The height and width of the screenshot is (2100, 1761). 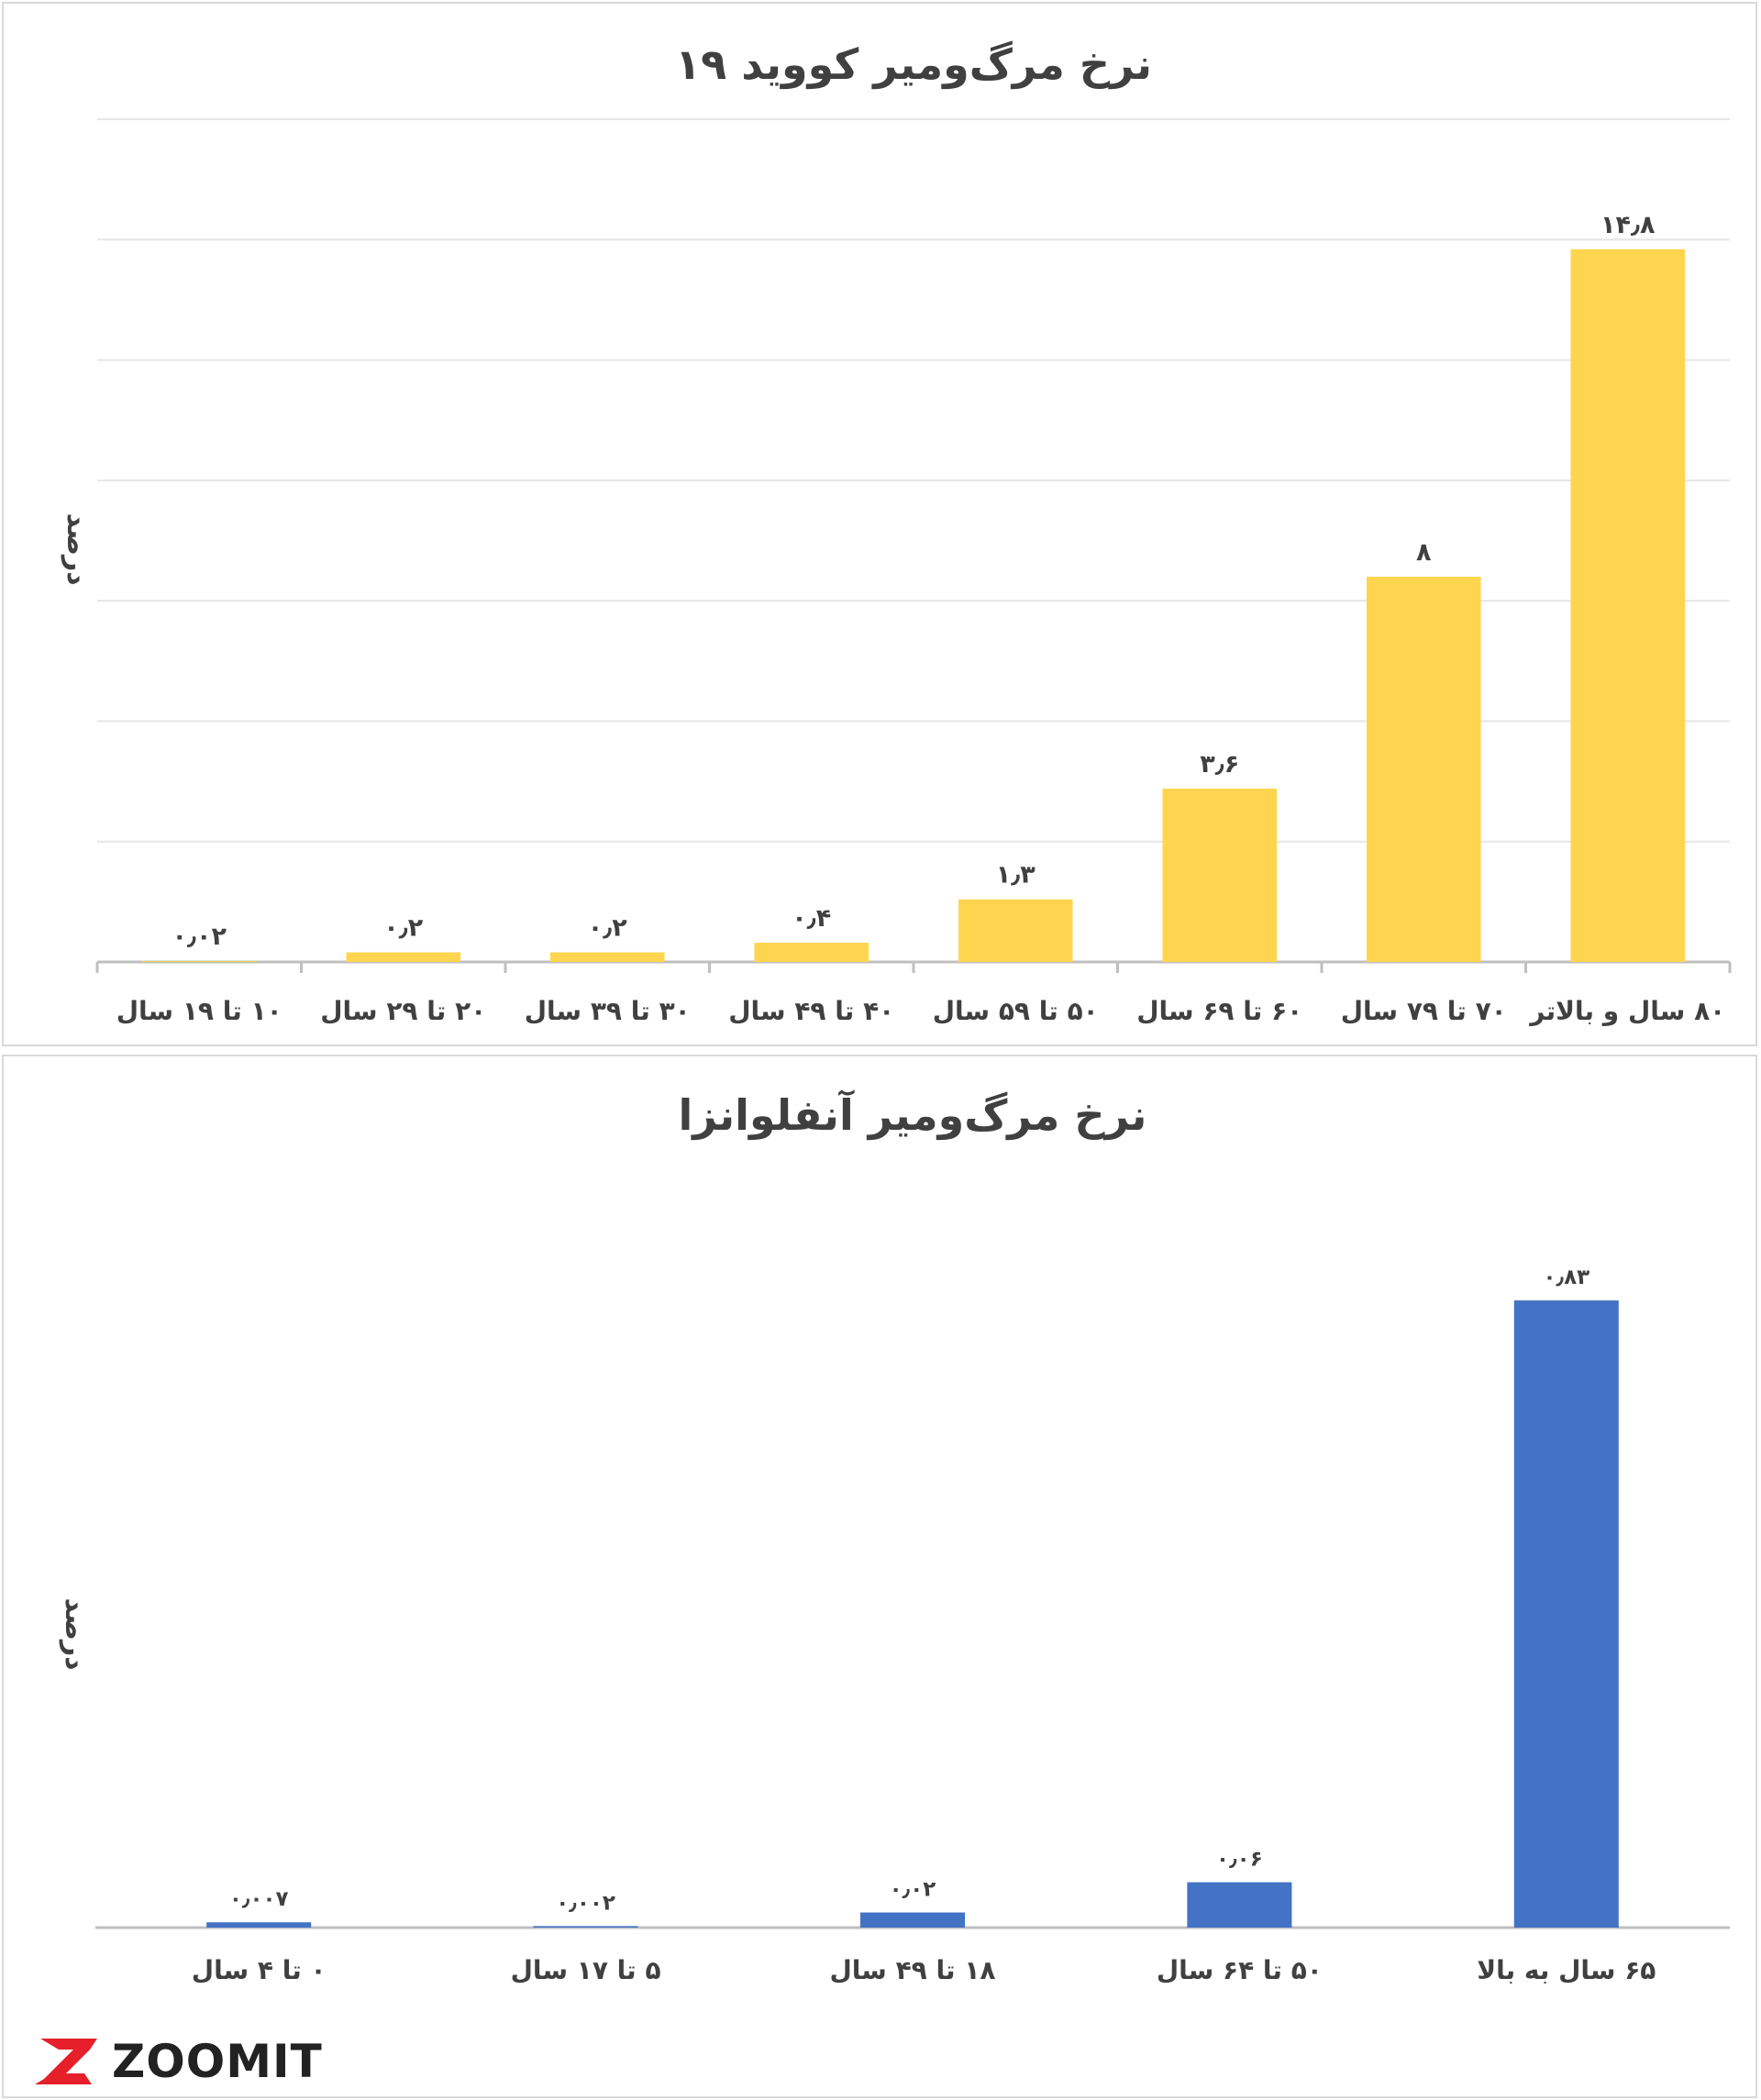 I want to click on x-tick-label: ۵۰ تا ۶۴ سال, so click(x=1240, y=1970).